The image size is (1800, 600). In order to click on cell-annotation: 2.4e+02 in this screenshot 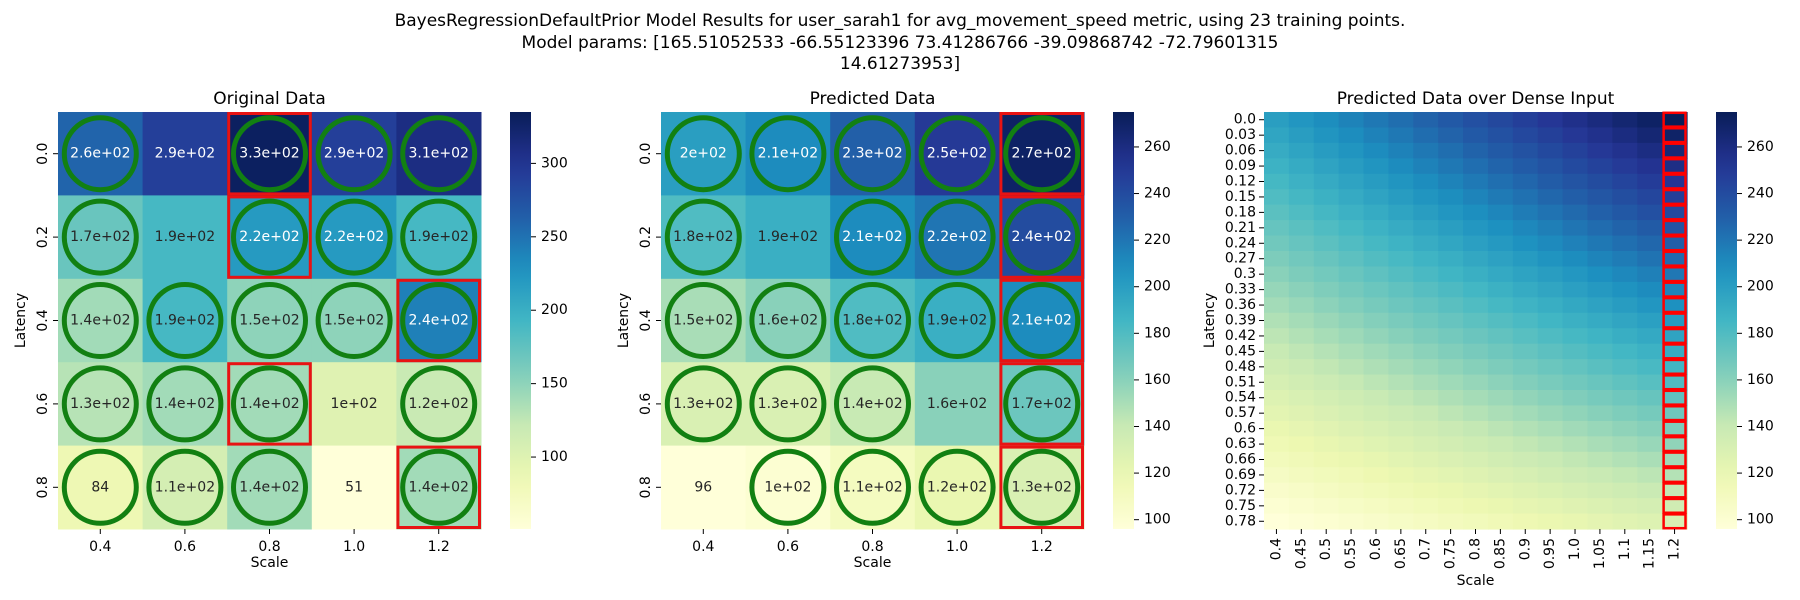, I will do `click(1041, 237)`.